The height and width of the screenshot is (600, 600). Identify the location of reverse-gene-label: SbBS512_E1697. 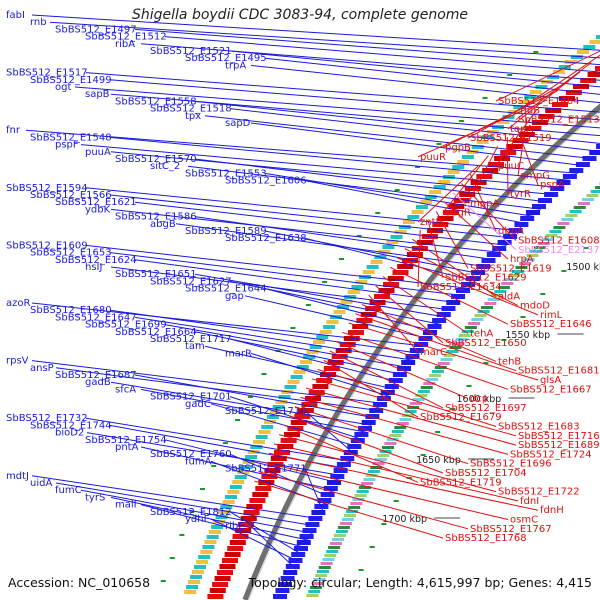
(486, 408).